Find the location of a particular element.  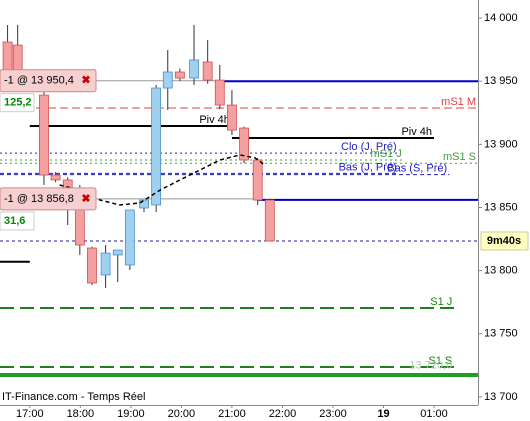

y-tick-label: 13 950 is located at coordinates (501, 81).